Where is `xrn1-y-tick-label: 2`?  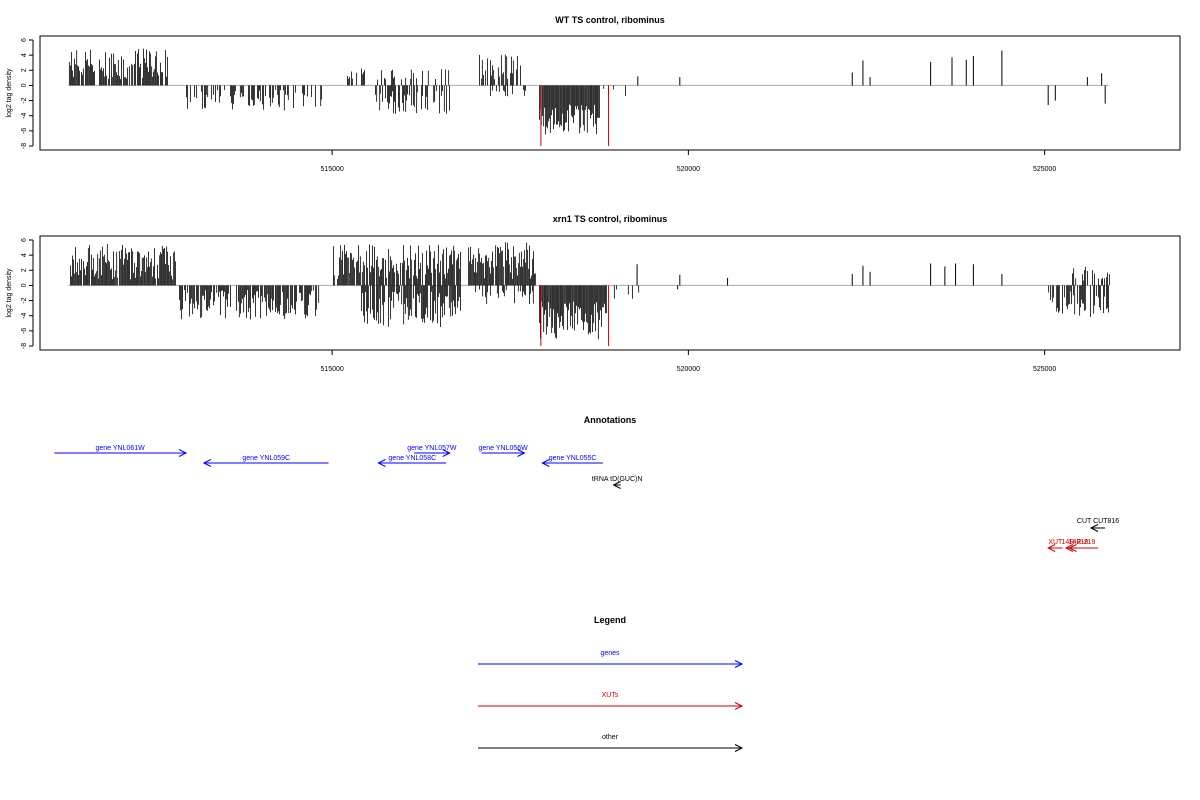
xrn1-y-tick-label: 2 is located at coordinates (24, 270).